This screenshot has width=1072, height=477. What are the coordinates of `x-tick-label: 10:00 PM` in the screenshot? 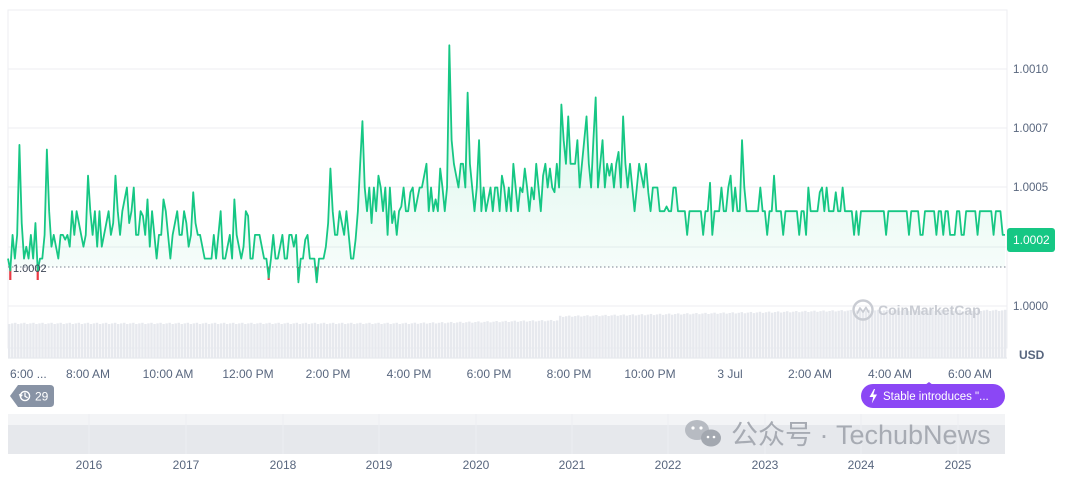 It's located at (649, 374).